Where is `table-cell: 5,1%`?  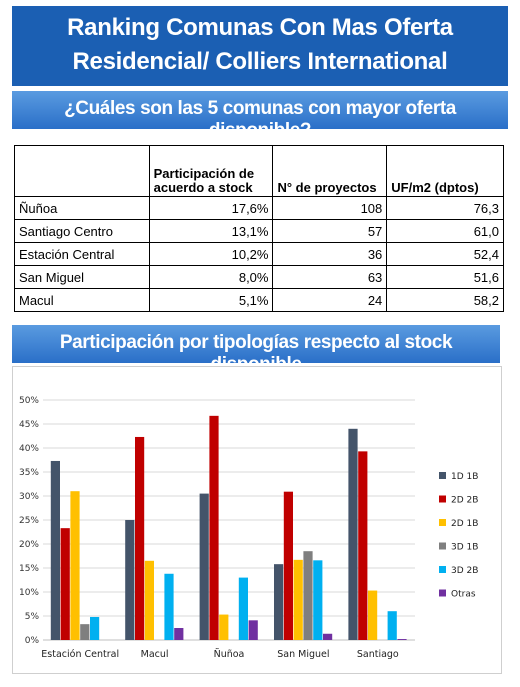
table-cell: 5,1% is located at coordinates (211, 300).